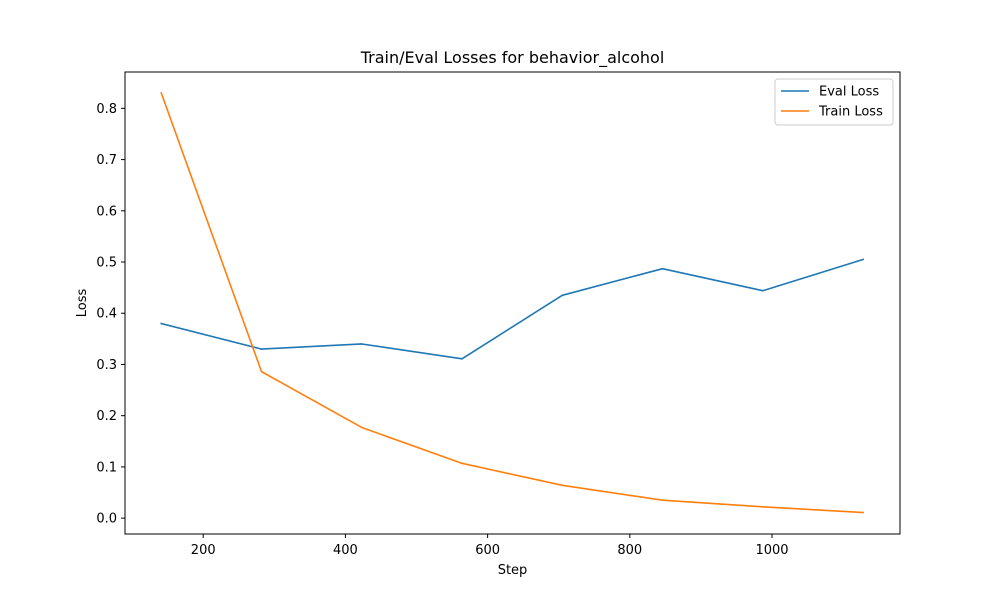  What do you see at coordinates (487, 550) in the screenshot?
I see `x-tick-label: 600` at bounding box center [487, 550].